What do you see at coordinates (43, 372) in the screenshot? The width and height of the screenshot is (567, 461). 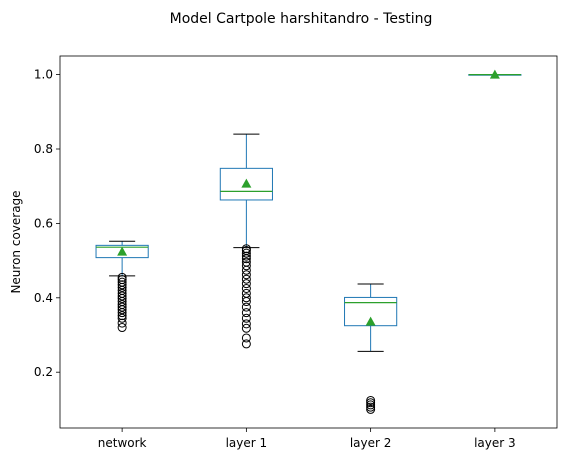 I see `y-tick-label: 0.2` at bounding box center [43, 372].